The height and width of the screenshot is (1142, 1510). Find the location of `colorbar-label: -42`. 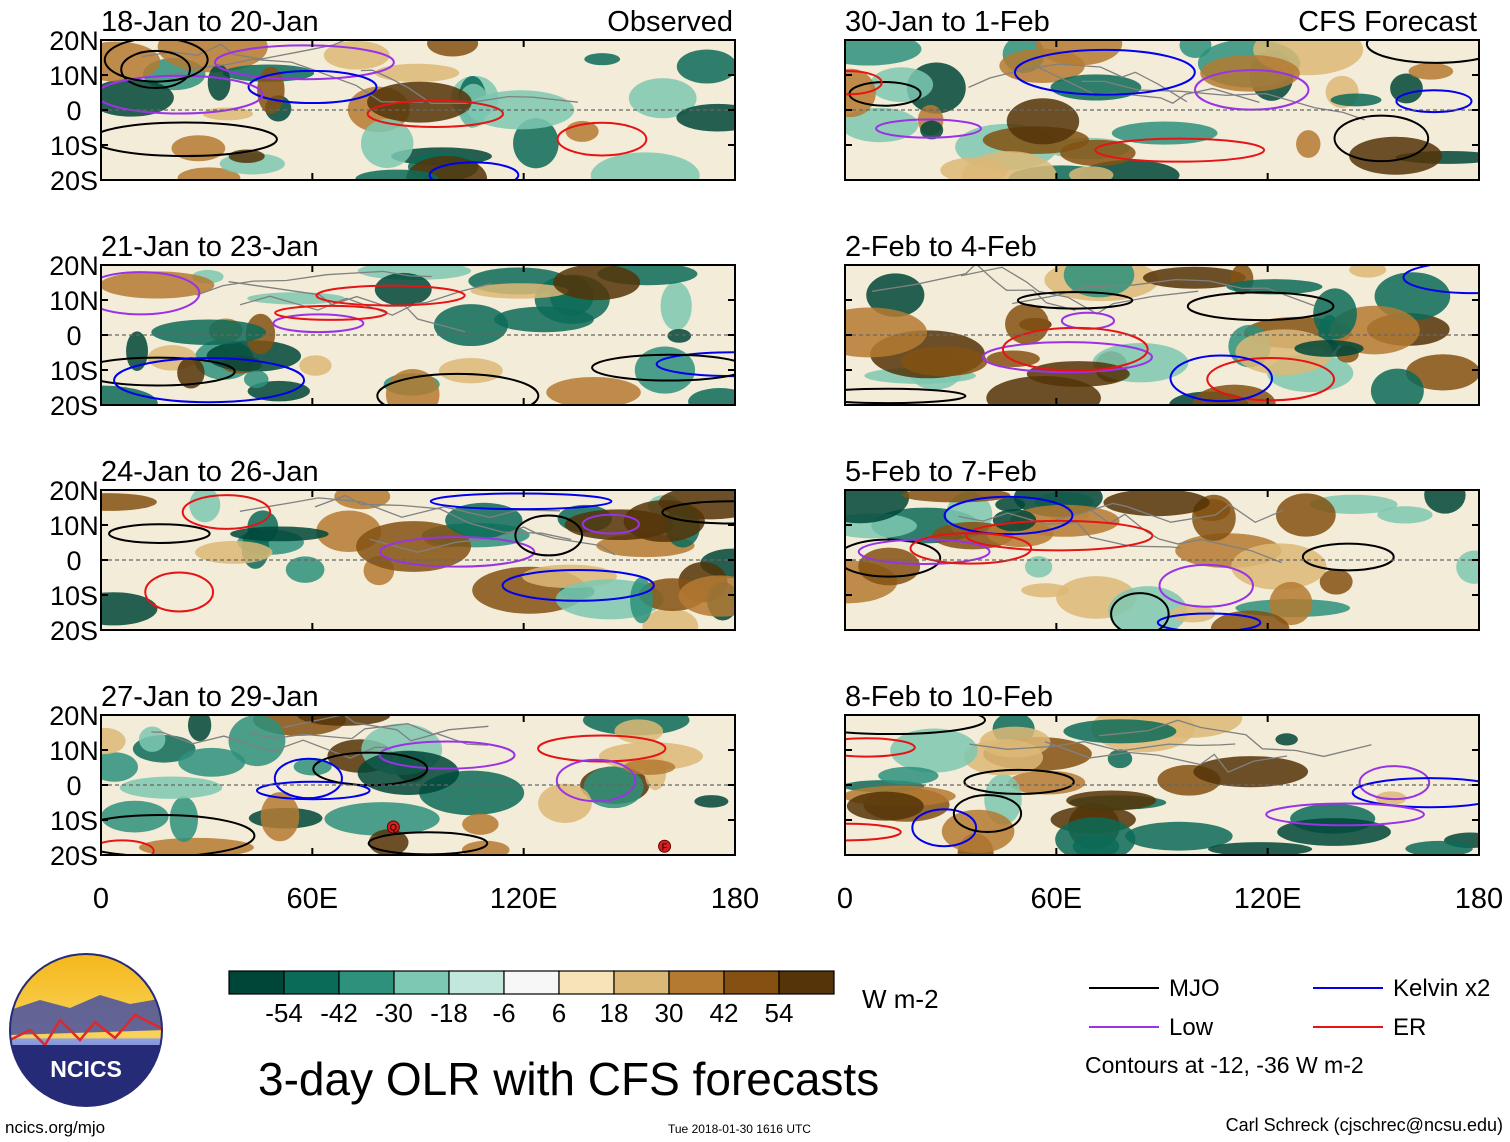

colorbar-label: -42 is located at coordinates (339, 1013).